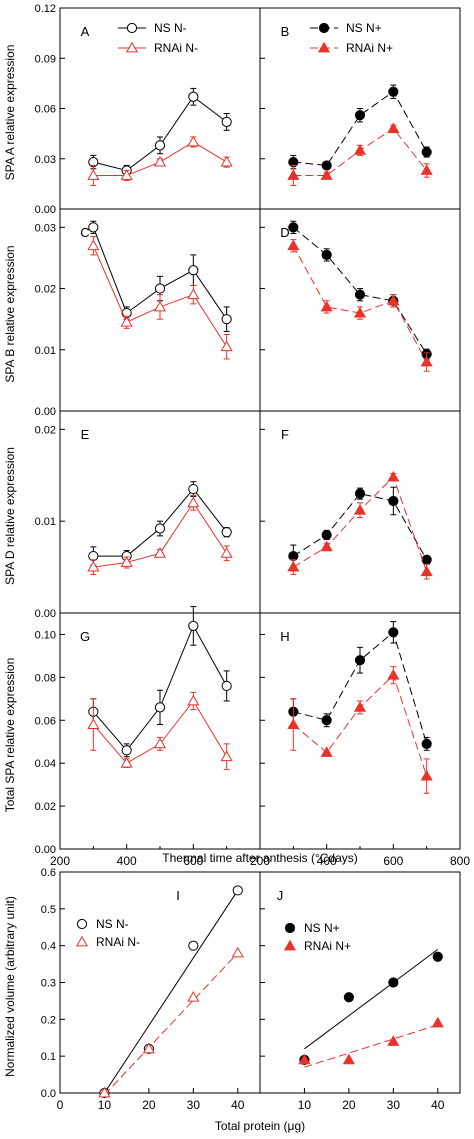 The height and width of the screenshot is (1139, 474). Describe the element at coordinates (45, 59) in the screenshot. I see `y-tick-label: 0.09` at that location.